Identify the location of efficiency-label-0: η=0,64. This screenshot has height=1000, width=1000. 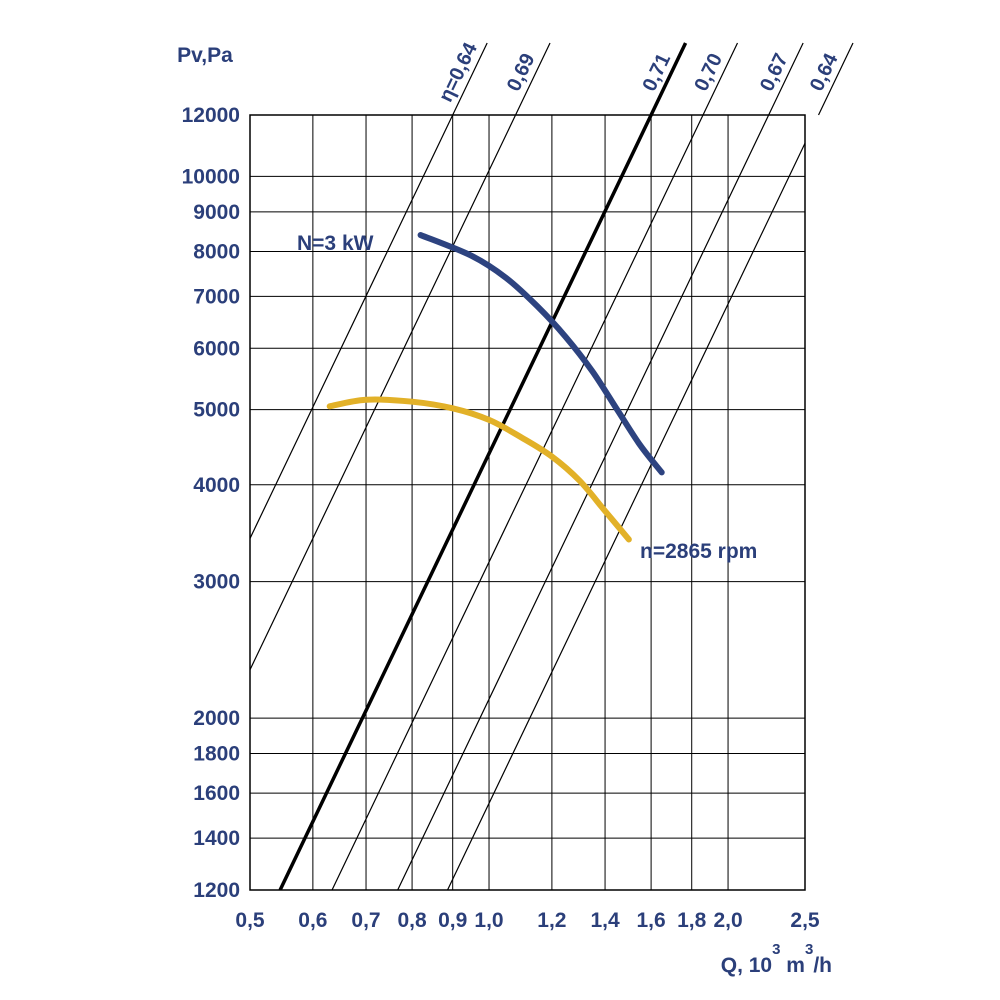
(458, 72).